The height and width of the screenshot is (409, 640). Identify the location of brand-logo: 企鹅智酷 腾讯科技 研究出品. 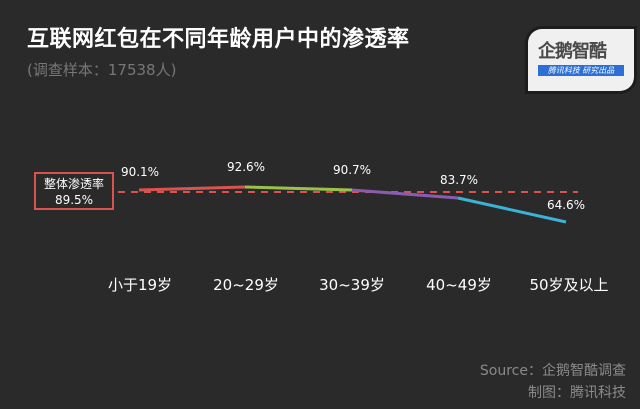
(581, 60).